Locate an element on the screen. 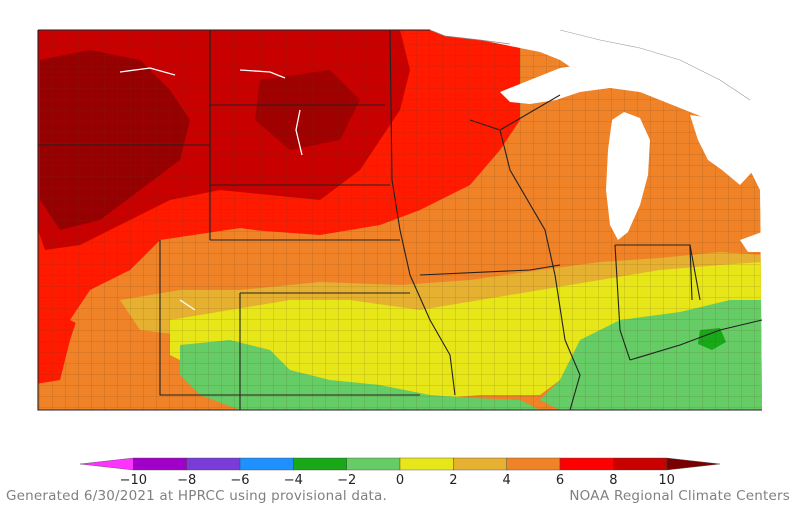 The width and height of the screenshot is (800, 511). legend-tick-labels: −10 −8 −6 −4 −2 0 2 4 6 8 10 is located at coordinates (397, 480).